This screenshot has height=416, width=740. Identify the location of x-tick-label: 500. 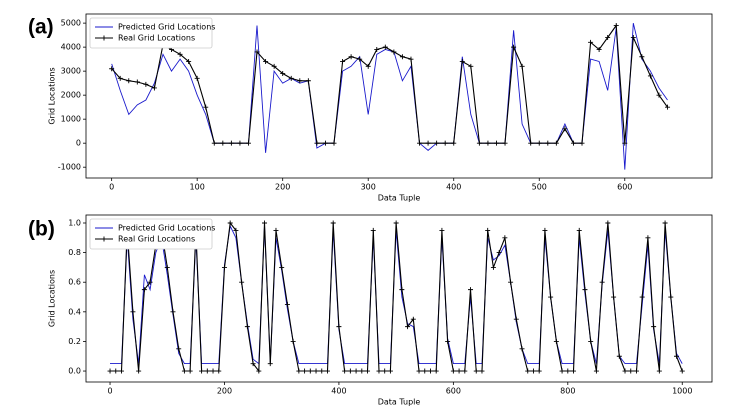
(539, 187).